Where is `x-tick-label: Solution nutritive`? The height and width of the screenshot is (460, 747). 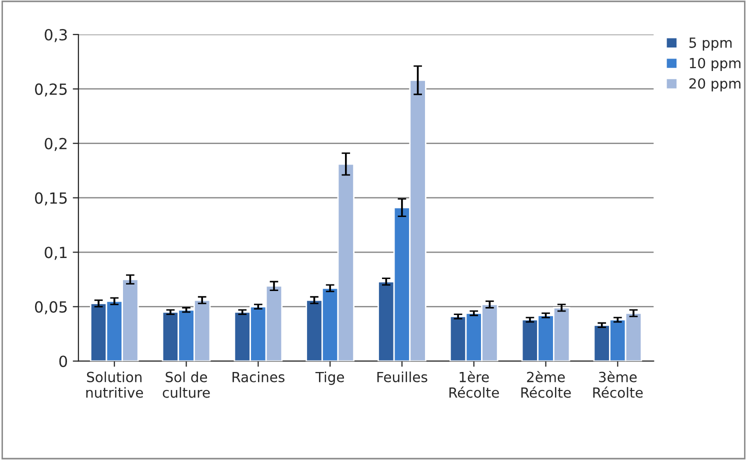 x-tick-label: Solution nutritive is located at coordinates (114, 385).